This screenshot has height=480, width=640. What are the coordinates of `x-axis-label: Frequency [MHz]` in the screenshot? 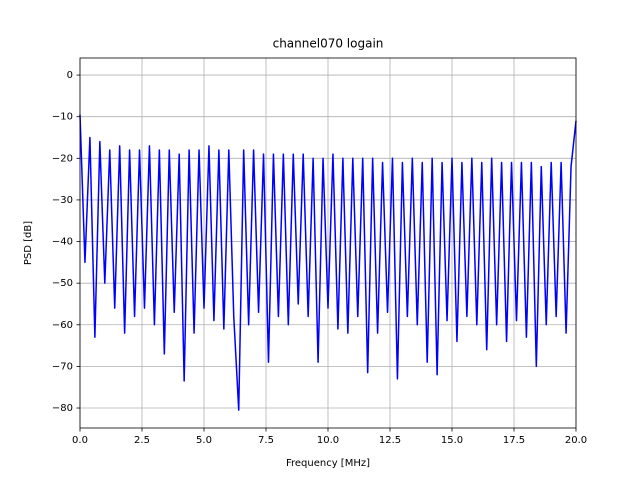 It's located at (328, 463).